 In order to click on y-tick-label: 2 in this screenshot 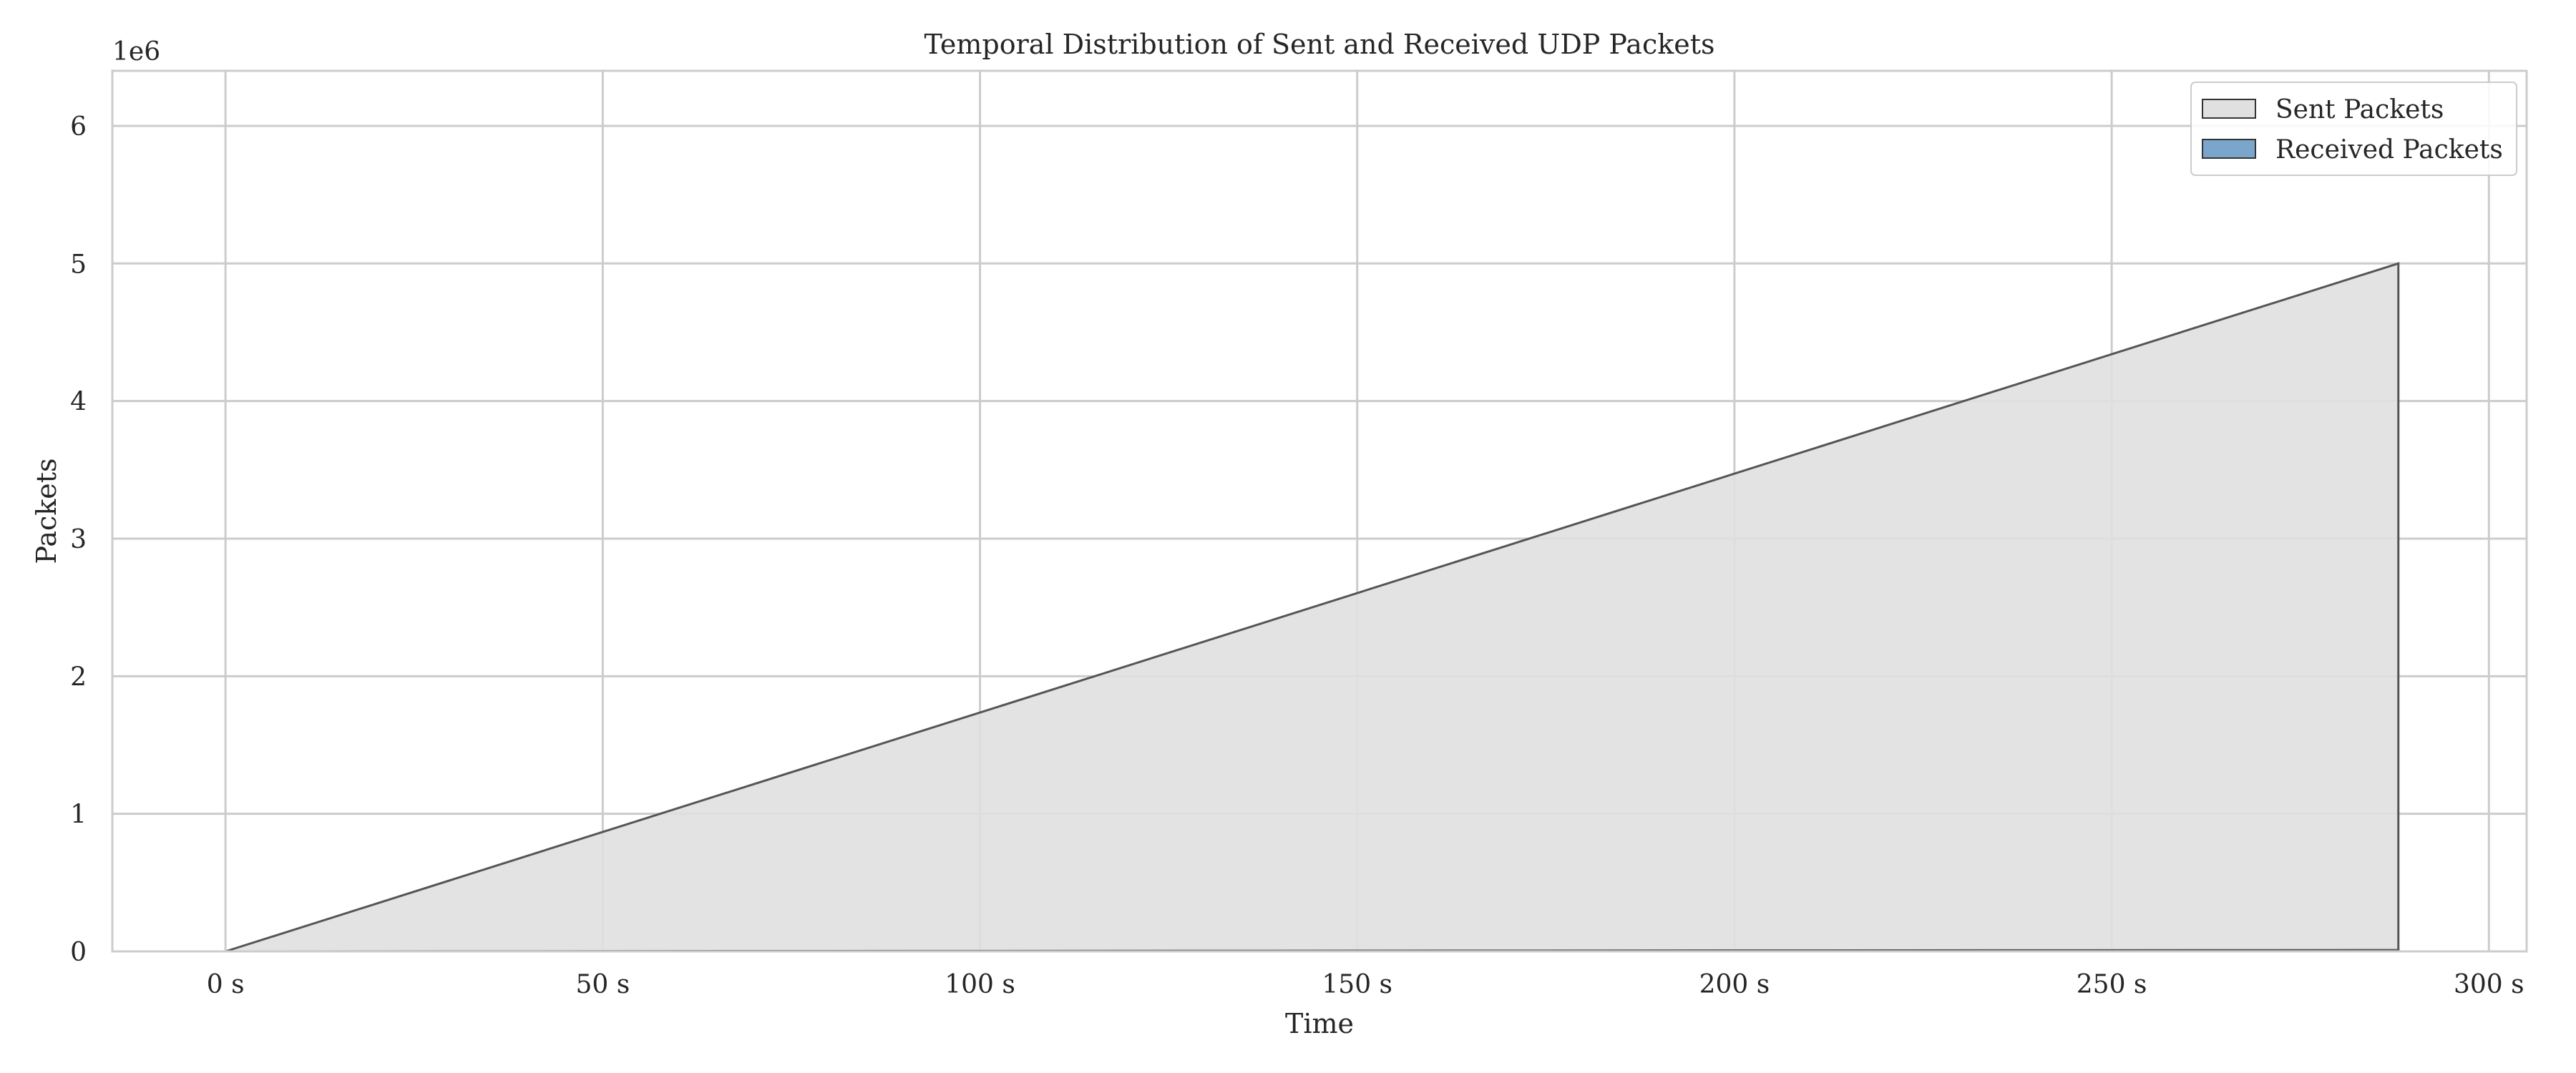, I will do `click(78, 677)`.